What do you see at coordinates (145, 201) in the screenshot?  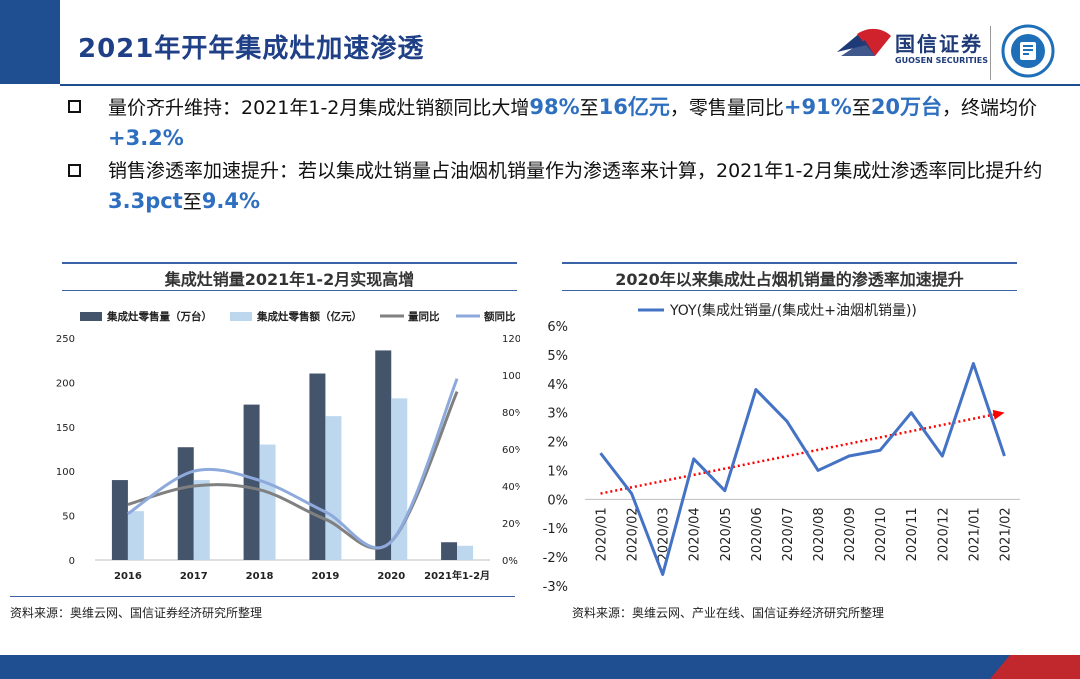 I see `highlight-value: 3.3pct` at bounding box center [145, 201].